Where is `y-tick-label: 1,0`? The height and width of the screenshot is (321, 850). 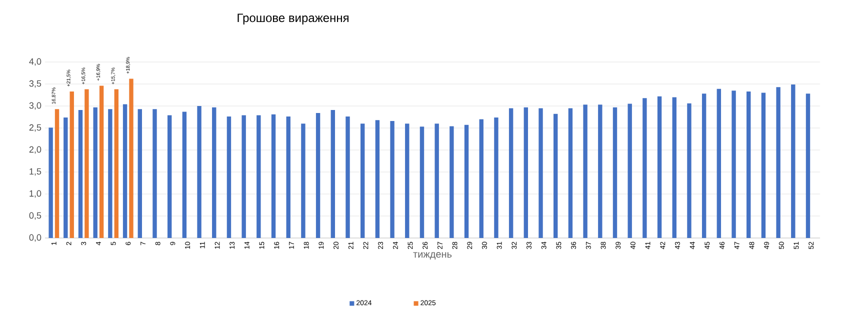
y-tick-label: 1,0 is located at coordinates (36, 194).